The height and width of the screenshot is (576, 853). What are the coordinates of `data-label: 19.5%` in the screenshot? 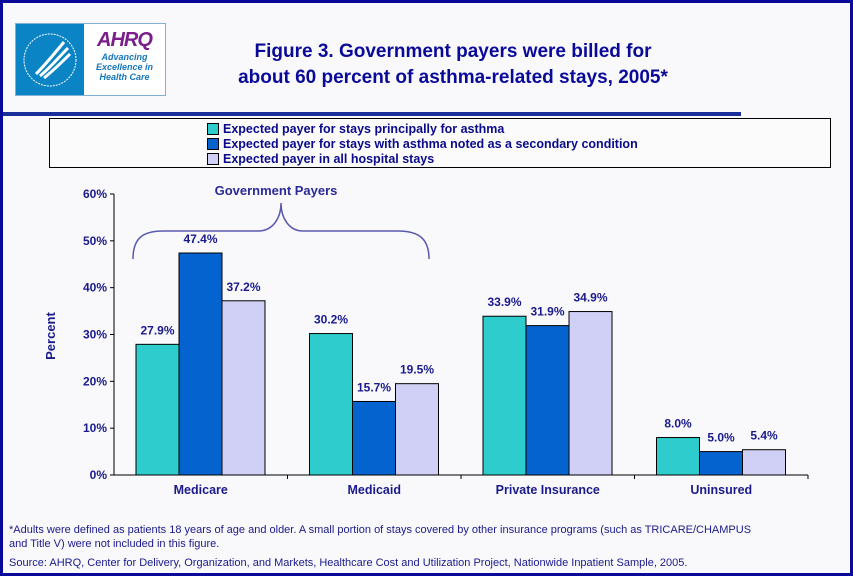 It's located at (417, 370).